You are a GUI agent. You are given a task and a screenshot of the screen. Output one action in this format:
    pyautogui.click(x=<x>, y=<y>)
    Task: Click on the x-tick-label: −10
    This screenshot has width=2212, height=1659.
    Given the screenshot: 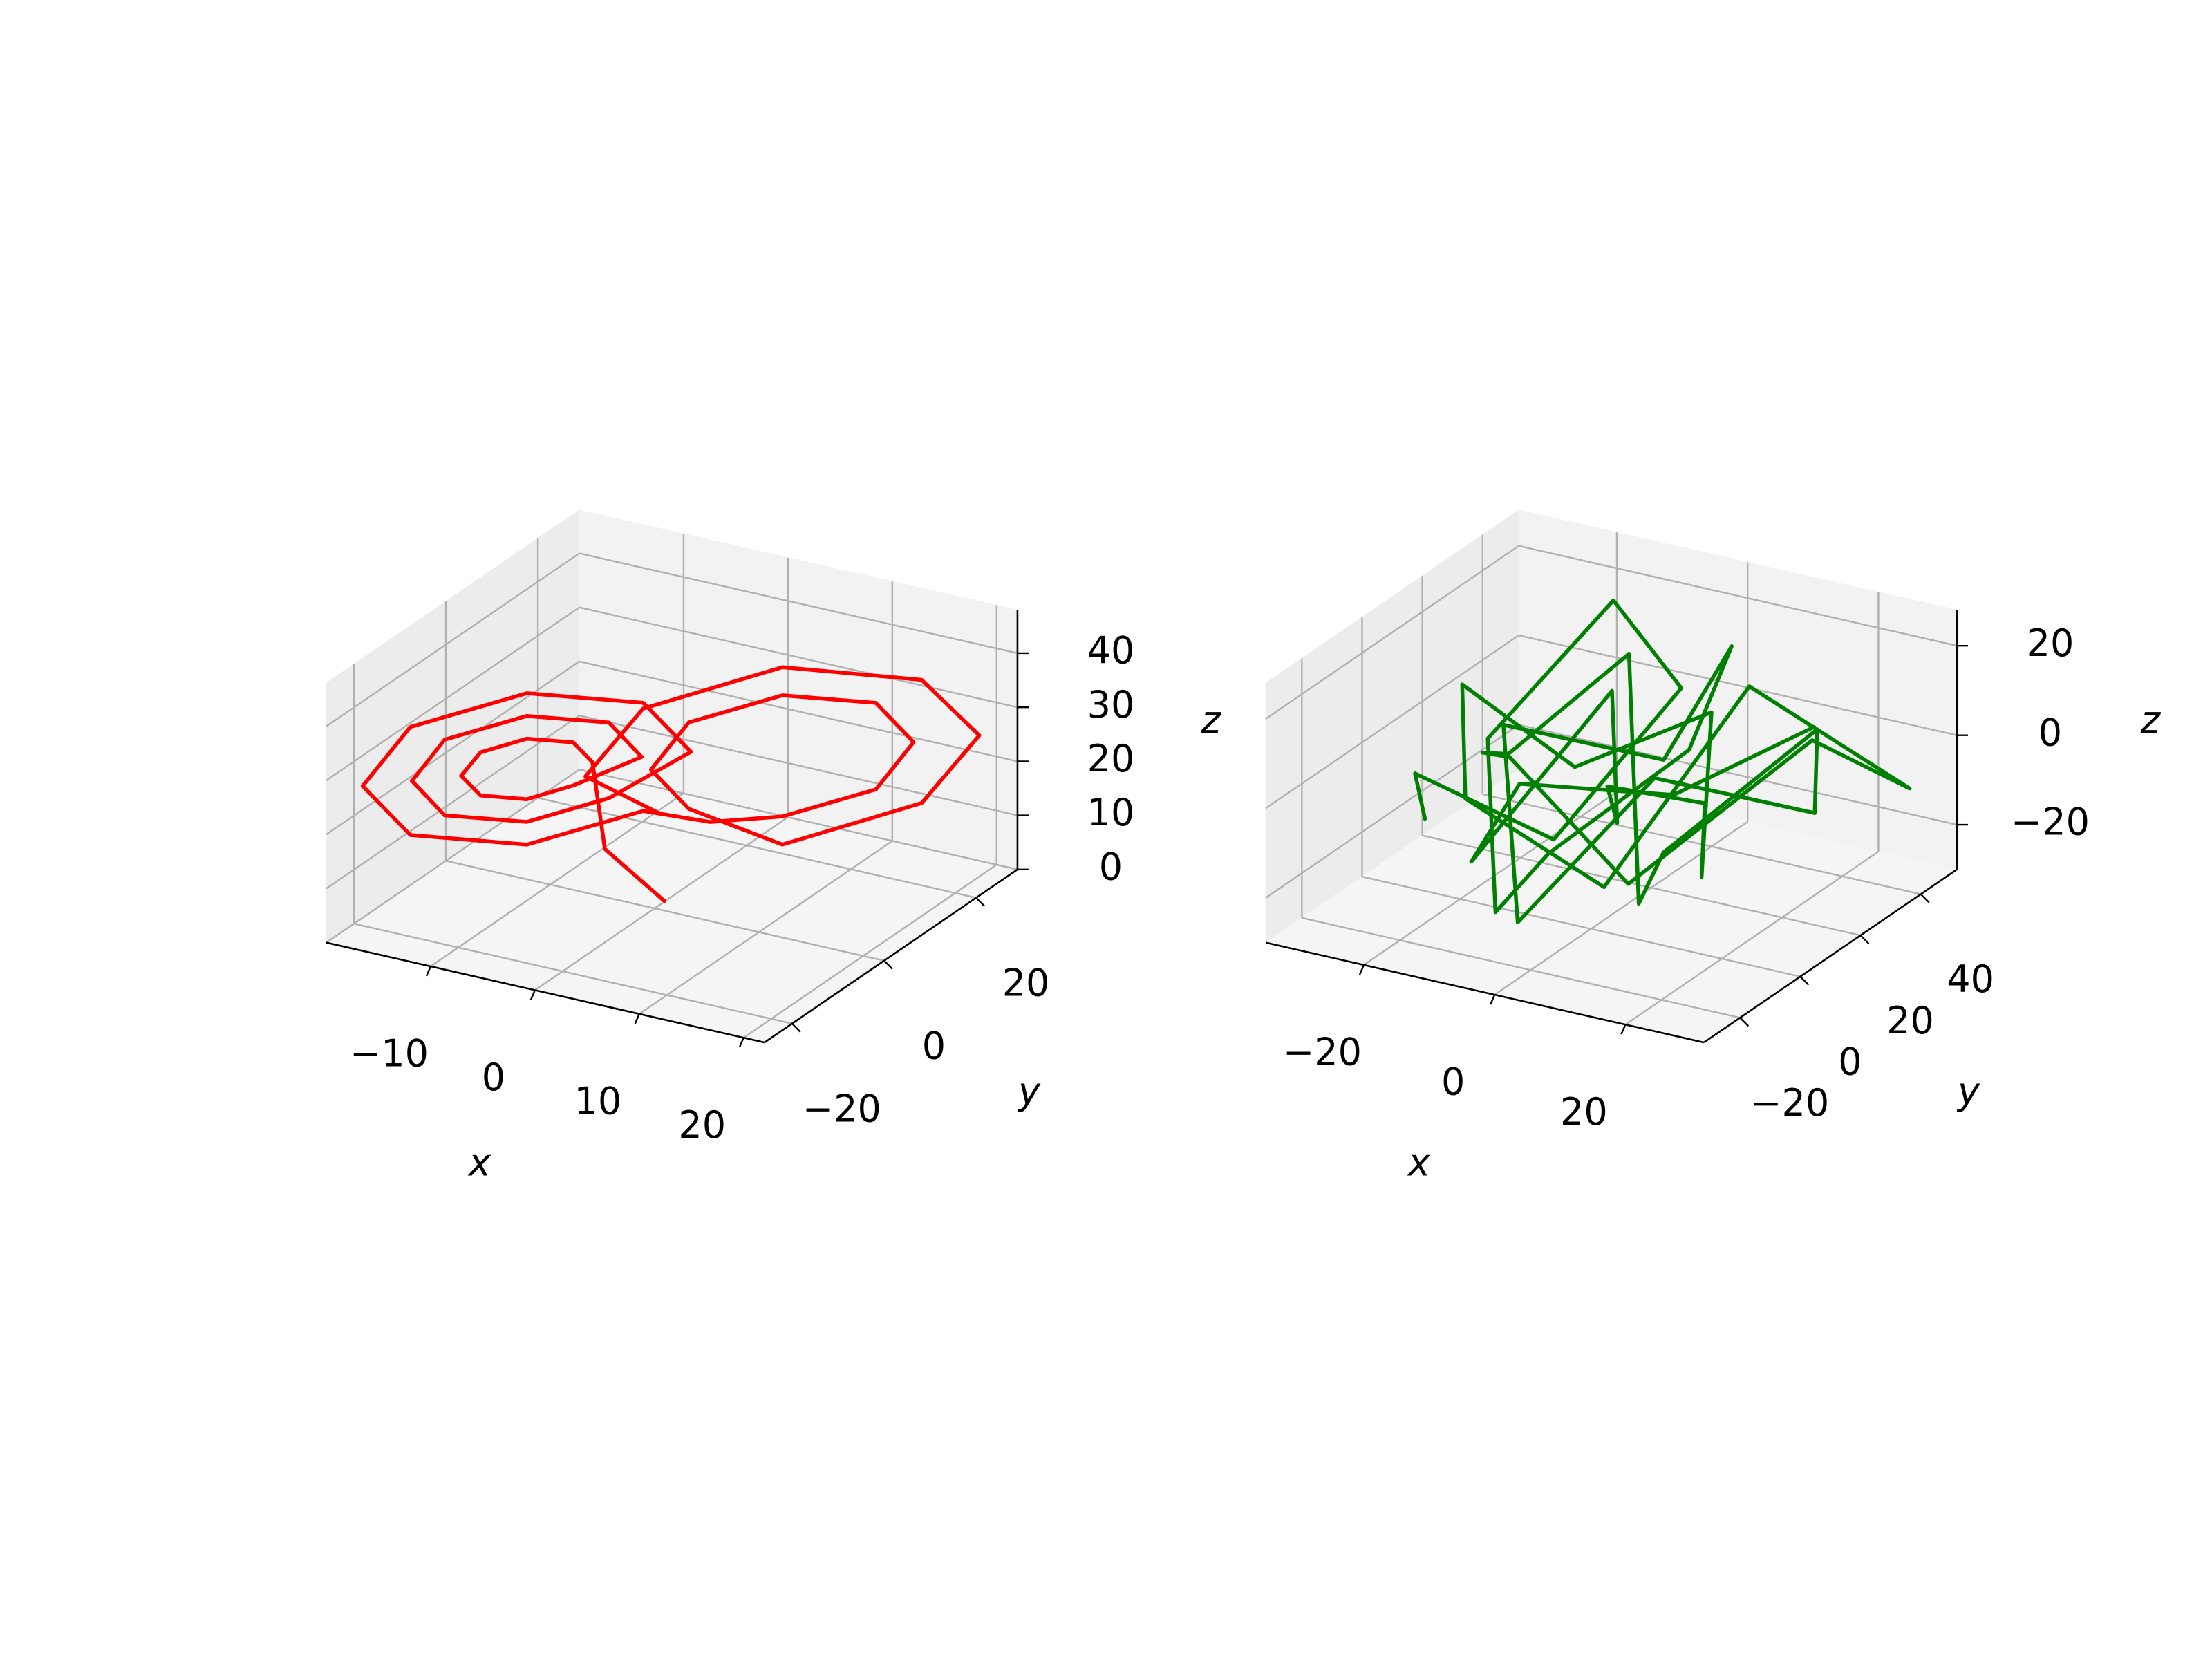 What is the action you would take?
    pyautogui.click(x=390, y=1054)
    